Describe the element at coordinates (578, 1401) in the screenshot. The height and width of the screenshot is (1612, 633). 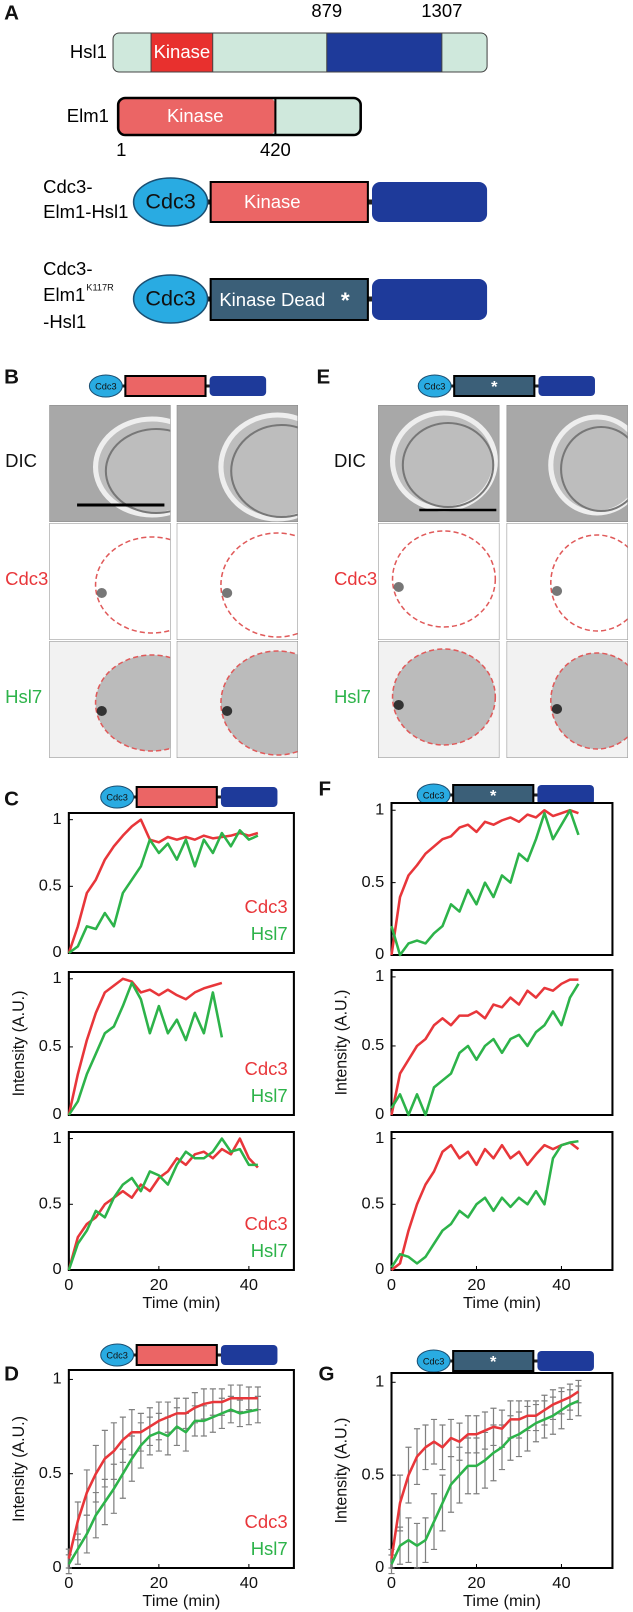
I see `error-bar` at that location.